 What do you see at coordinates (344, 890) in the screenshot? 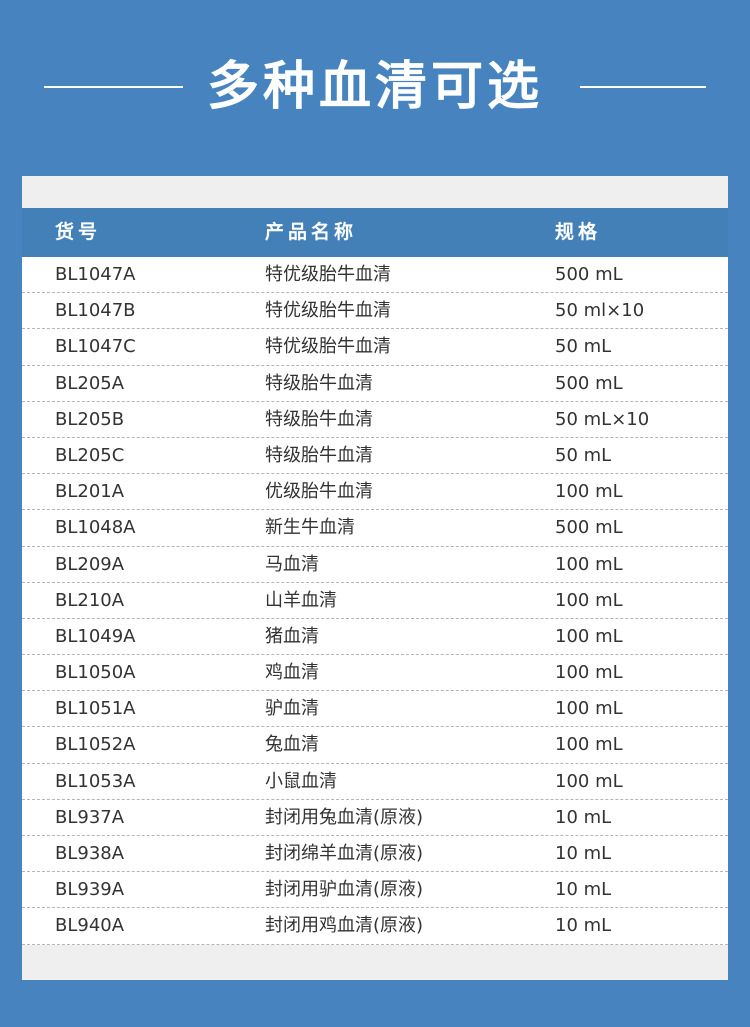
I see `cell-product-name: 封闭用驴血清(原液)` at bounding box center [344, 890].